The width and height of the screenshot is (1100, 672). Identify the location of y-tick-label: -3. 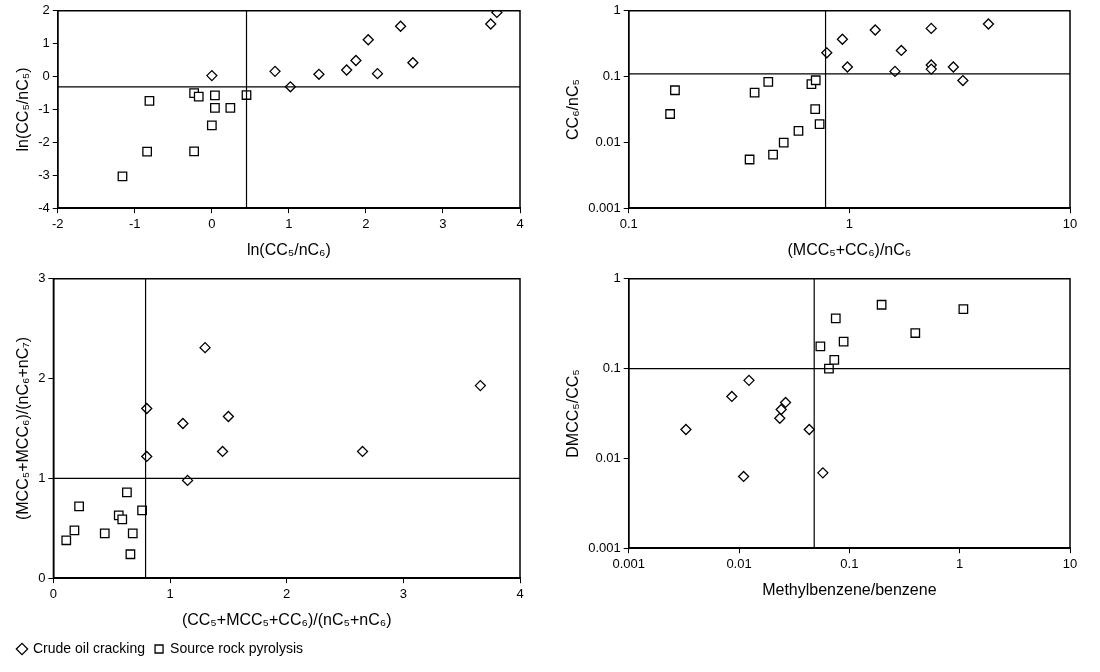
(44, 174).